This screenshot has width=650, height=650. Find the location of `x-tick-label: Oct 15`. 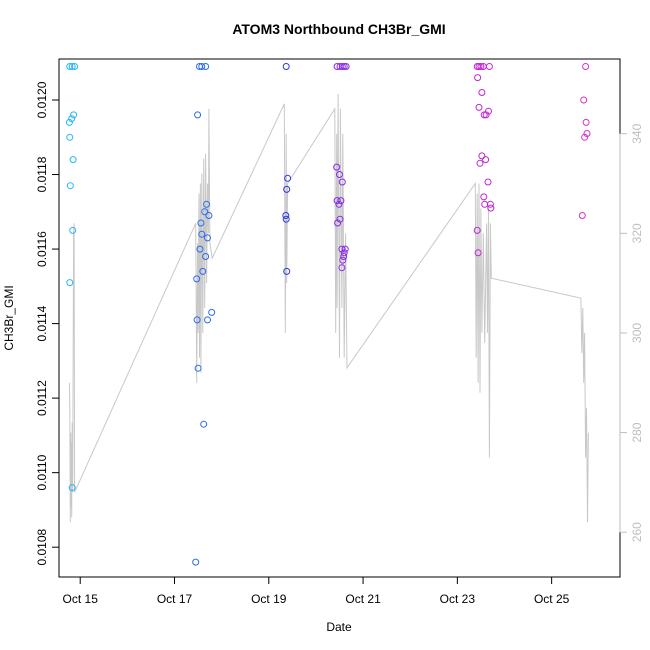

x-tick-label: Oct 15 is located at coordinates (81, 599).